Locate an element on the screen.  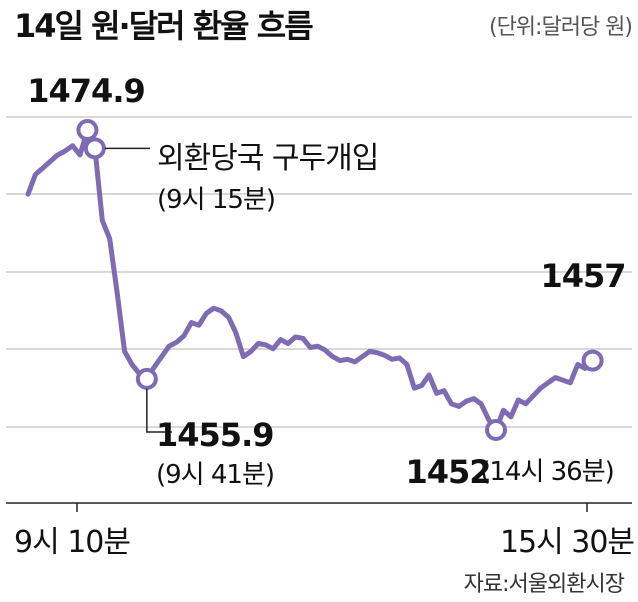
data-label: 1455.9 is located at coordinates (214, 435).